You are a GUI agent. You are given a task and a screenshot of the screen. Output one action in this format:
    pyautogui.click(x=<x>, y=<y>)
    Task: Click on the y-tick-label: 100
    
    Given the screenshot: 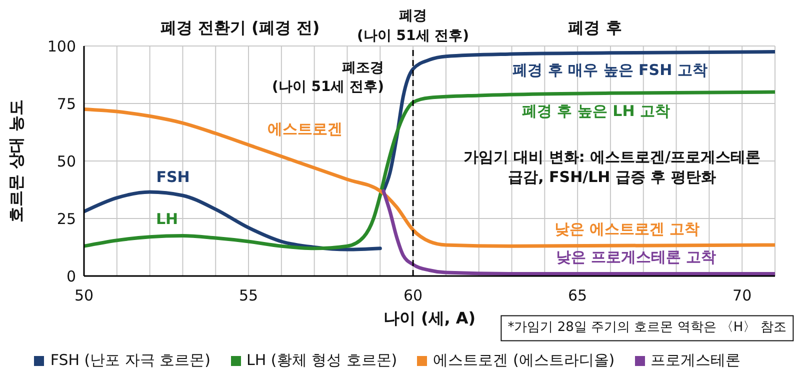 What is the action you would take?
    pyautogui.click(x=61, y=46)
    